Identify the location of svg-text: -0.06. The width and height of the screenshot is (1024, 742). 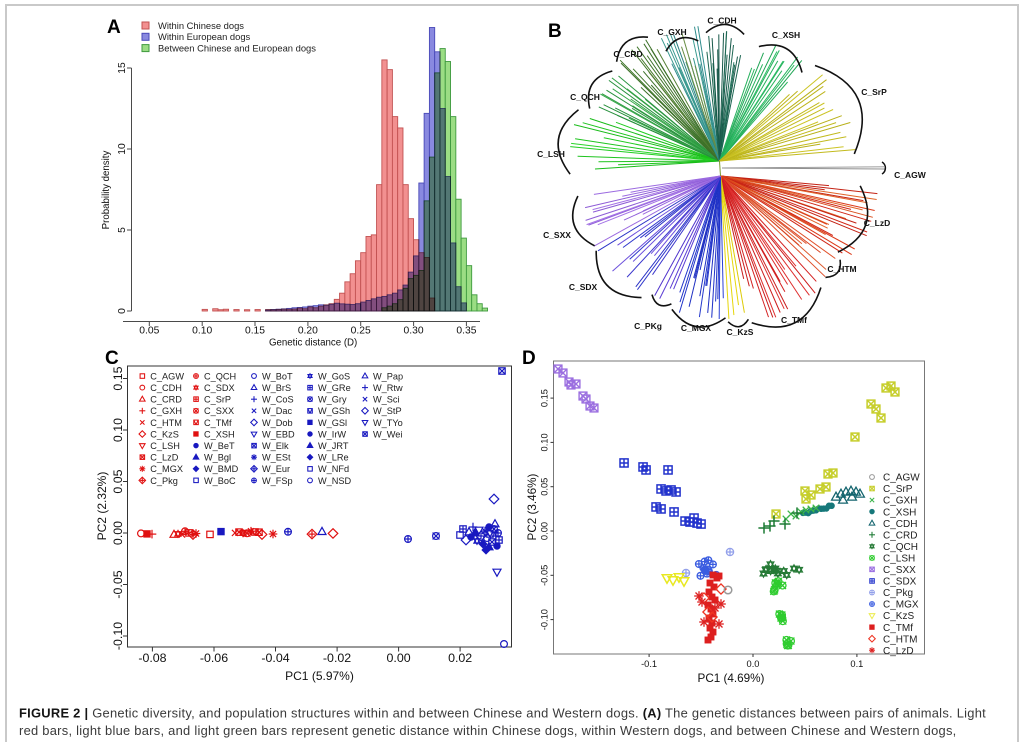
(214, 658).